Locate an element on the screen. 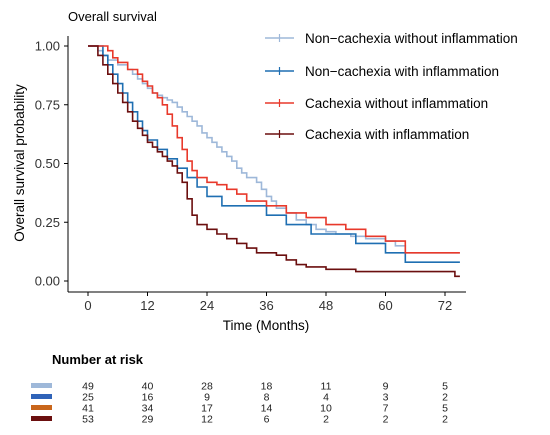  risk-cell: 16 is located at coordinates (148, 398).